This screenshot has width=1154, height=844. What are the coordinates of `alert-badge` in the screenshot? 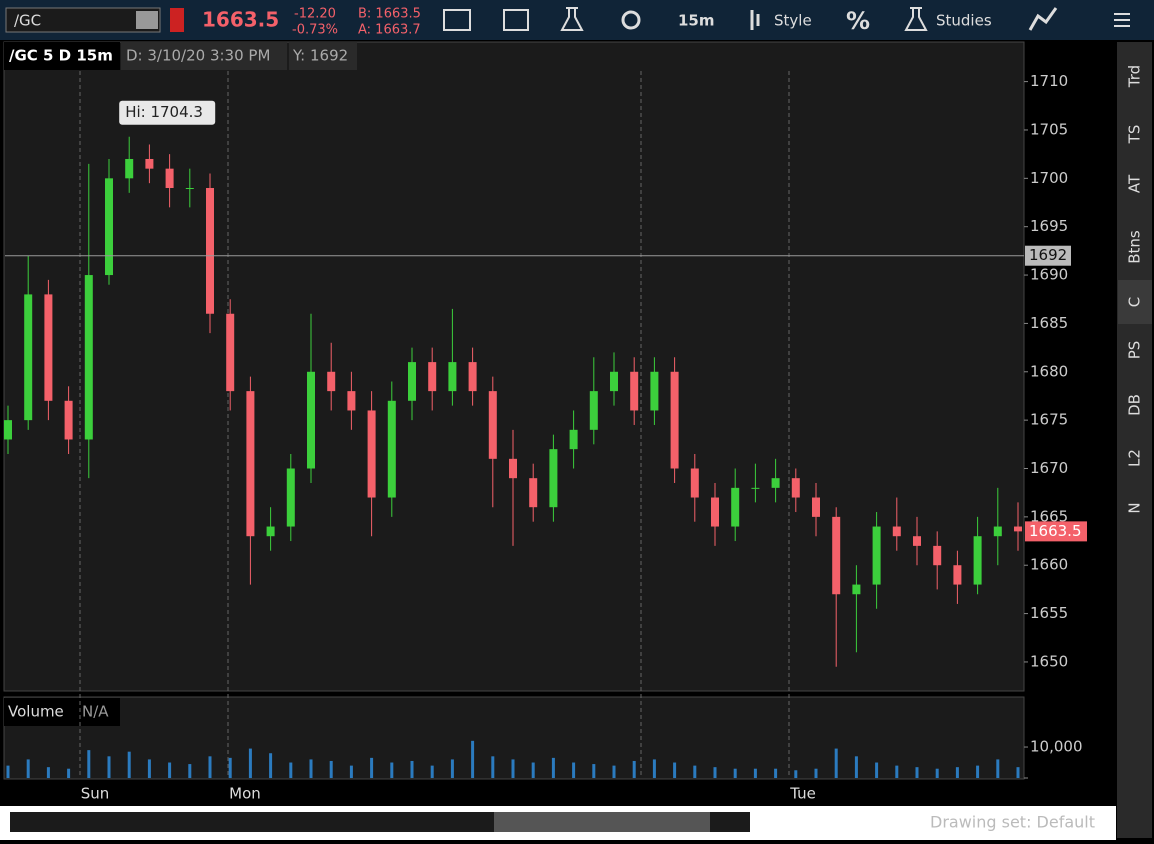 It's located at (177, 20).